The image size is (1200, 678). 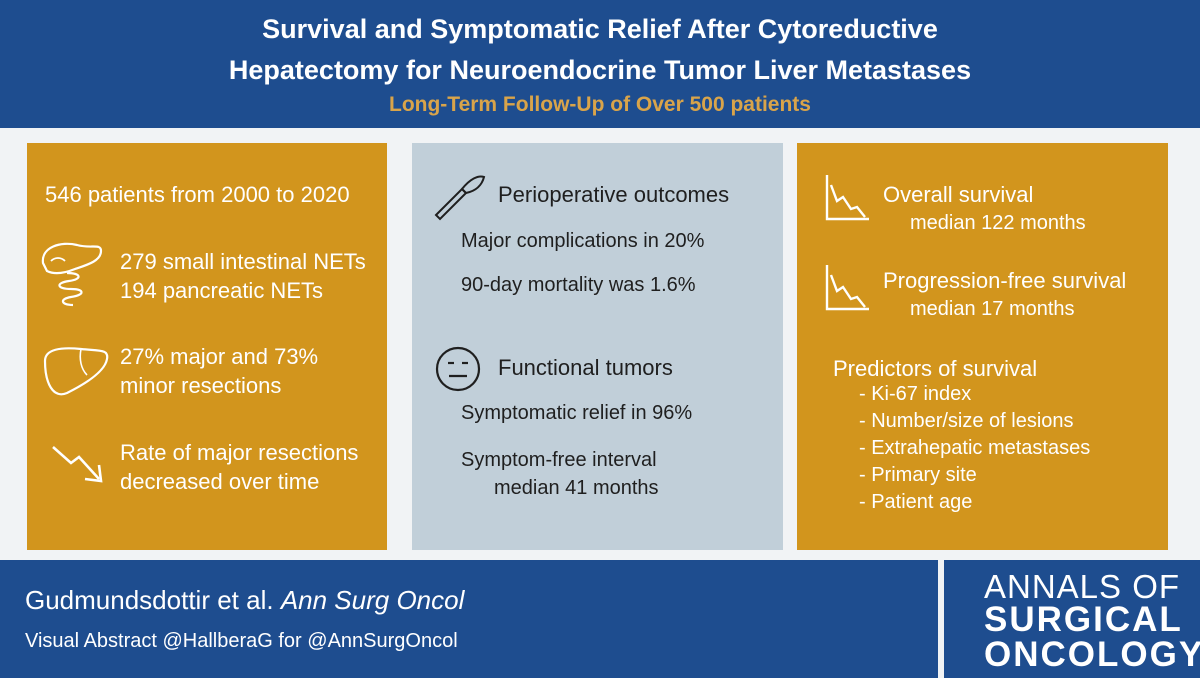 What do you see at coordinates (614, 194) in the screenshot?
I see `periop-heading: Perioperative outcomes` at bounding box center [614, 194].